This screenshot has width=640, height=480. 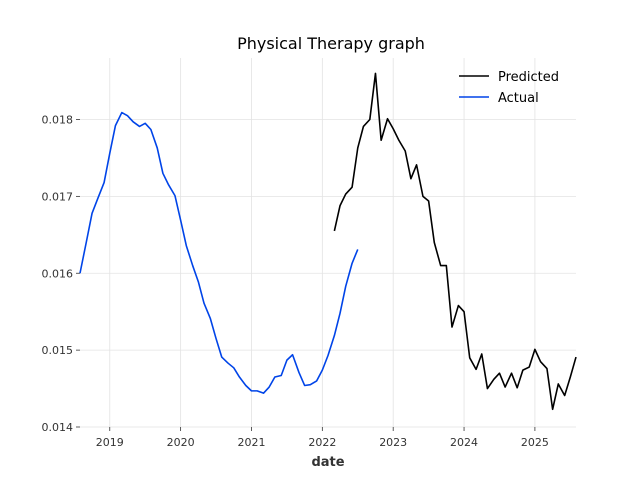 I want to click on x-tick-label: 2025, so click(x=535, y=442).